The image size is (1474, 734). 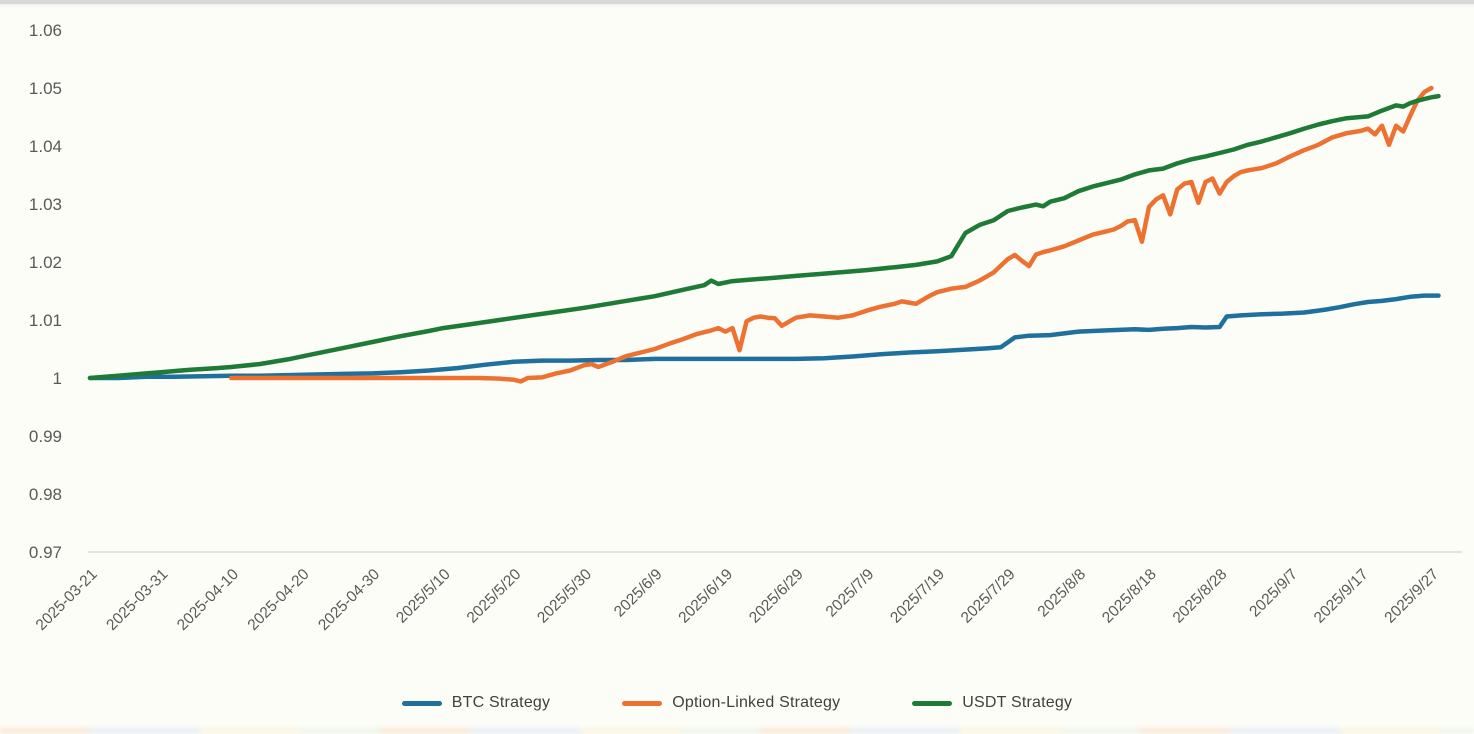 What do you see at coordinates (208, 600) in the screenshot?
I see `x-tick-label: 2025-04-10` at bounding box center [208, 600].